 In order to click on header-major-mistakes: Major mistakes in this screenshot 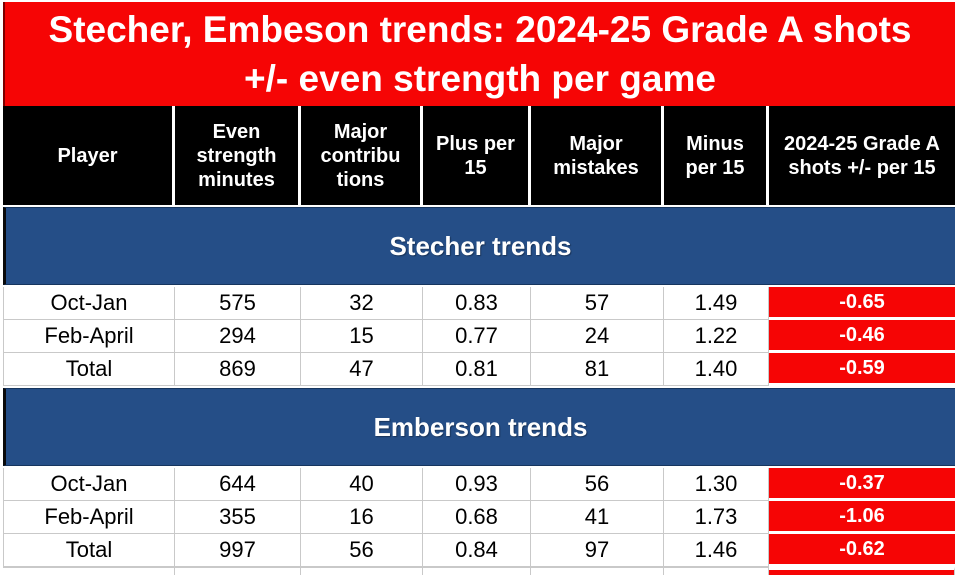, I will do `click(597, 155)`.